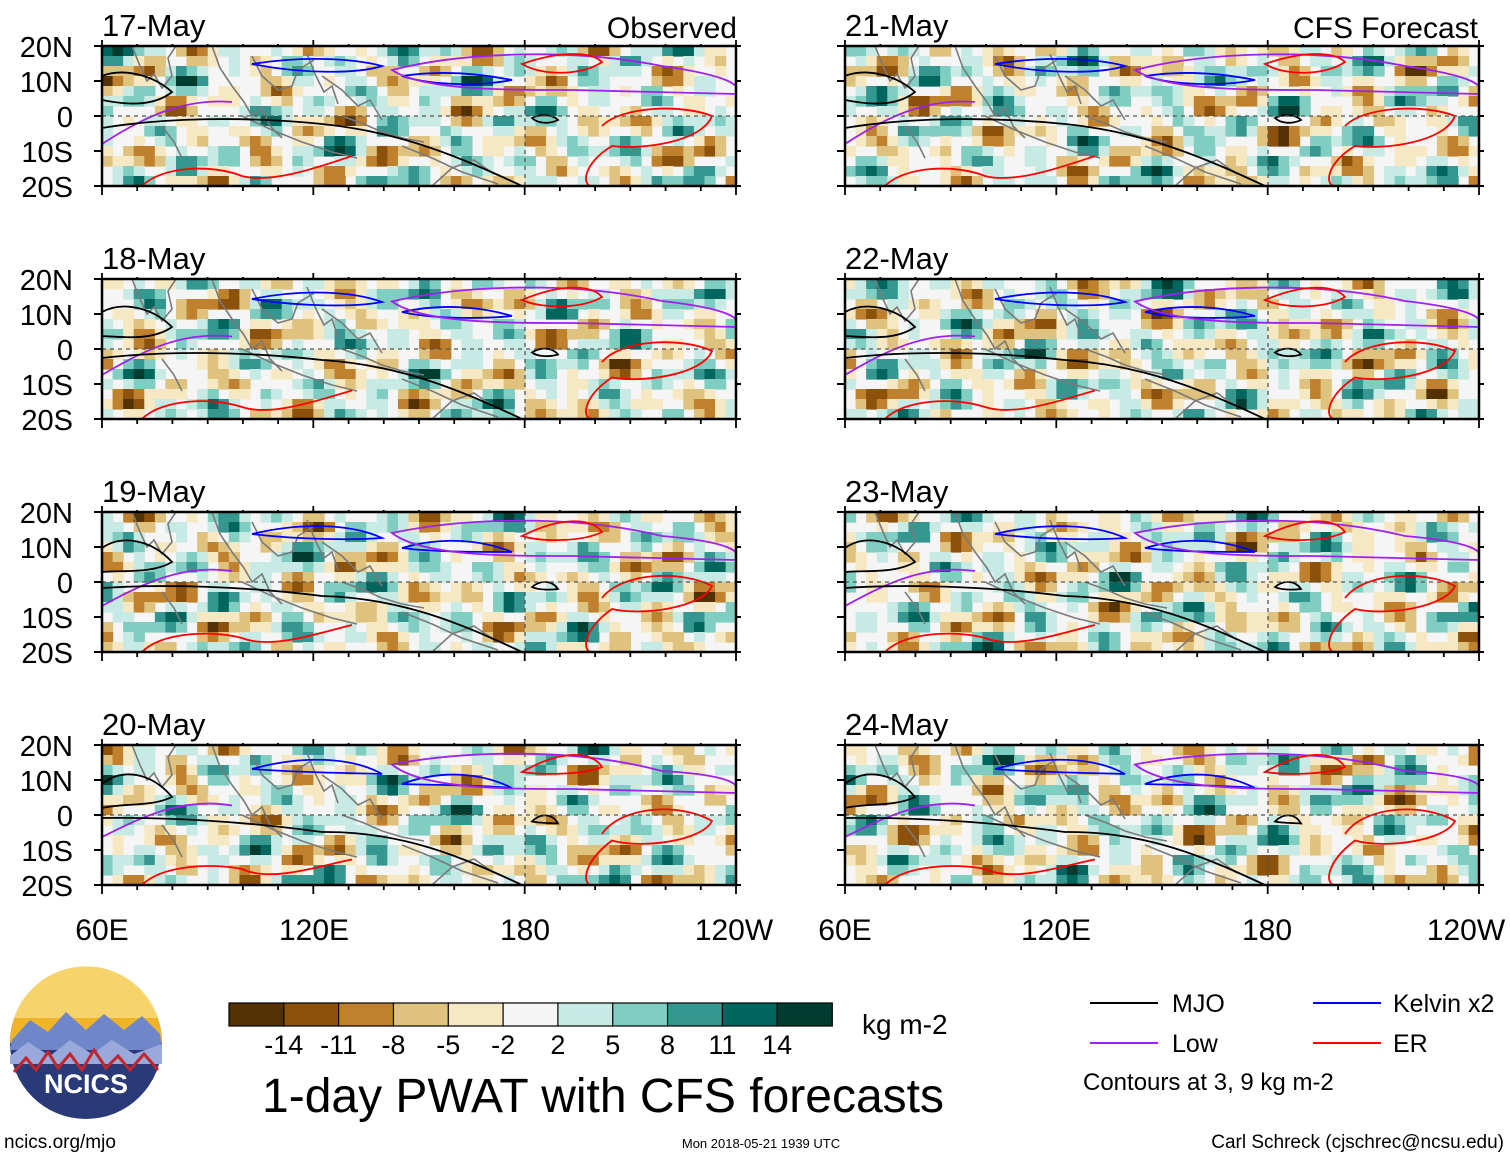  What do you see at coordinates (897, 25) in the screenshot?
I see `panel-date: 21-May` at bounding box center [897, 25].